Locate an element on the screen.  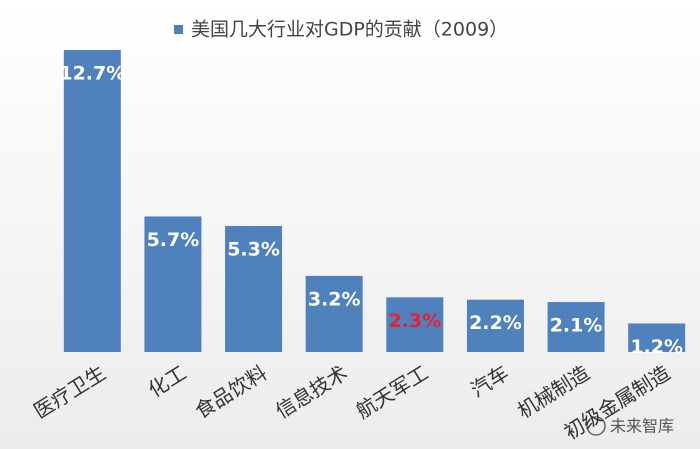
value-label: 2.1% is located at coordinates (576, 326).